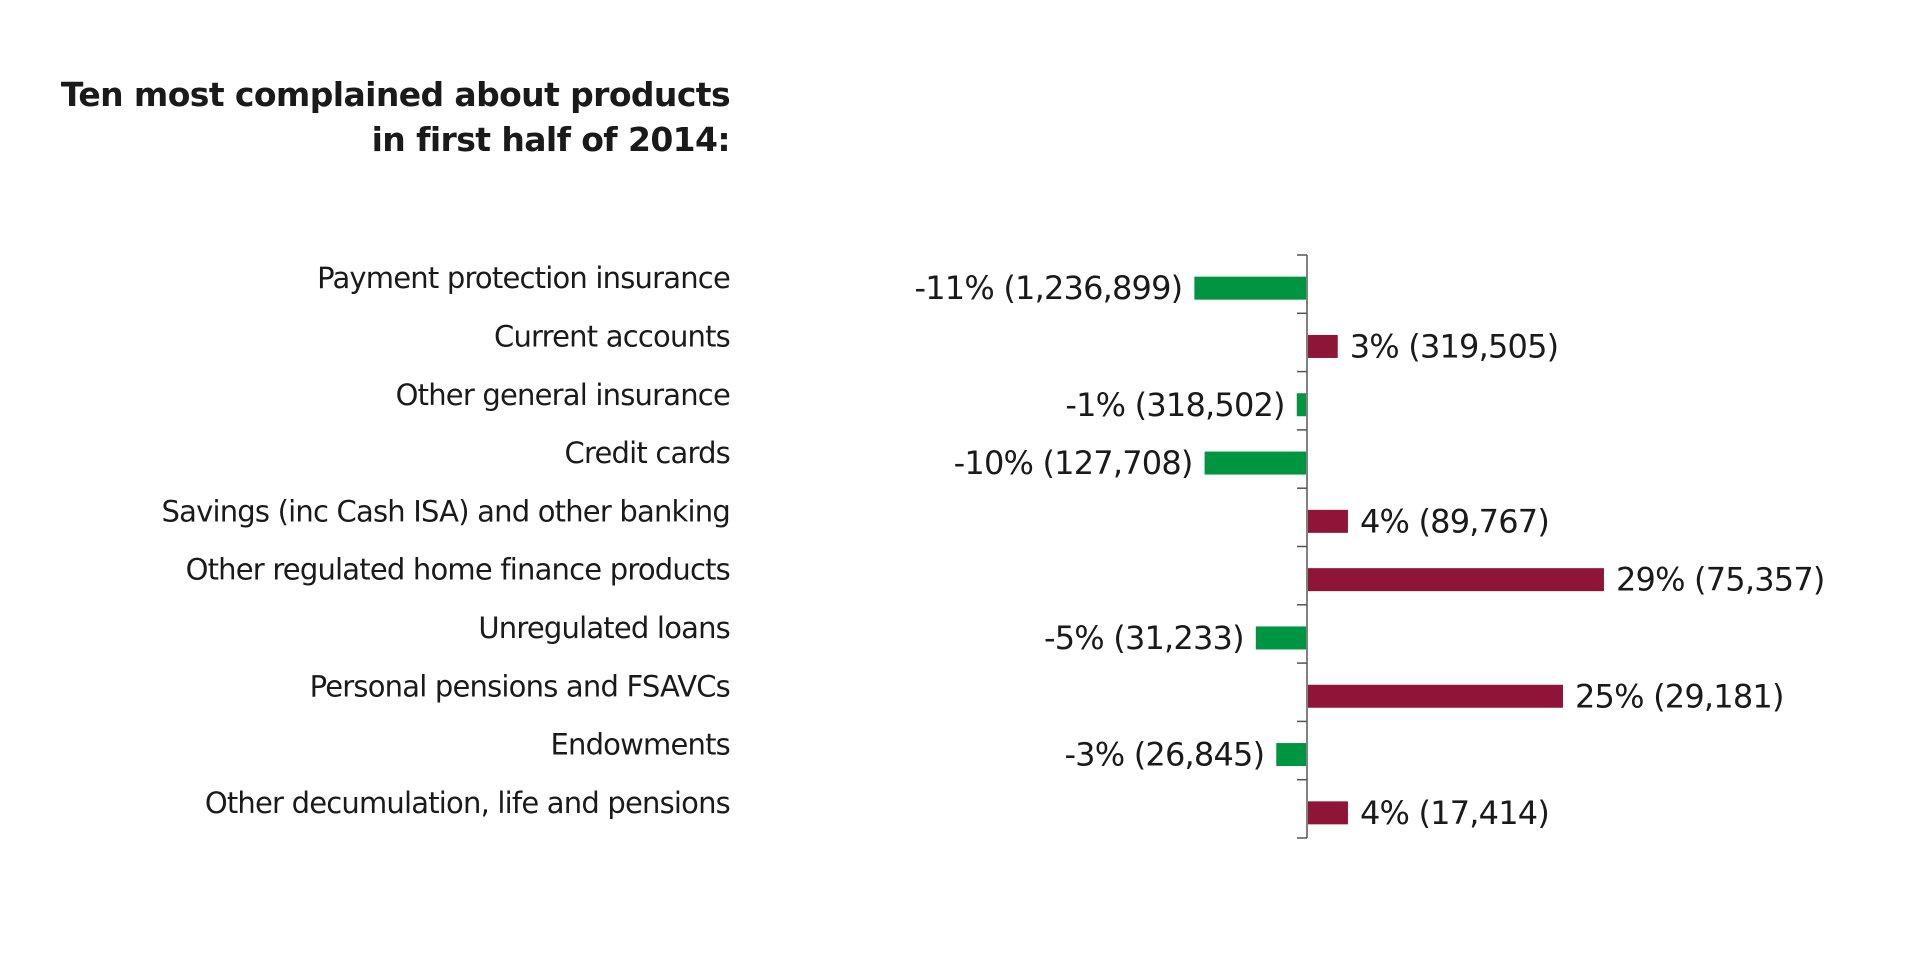 The width and height of the screenshot is (1917, 958). Describe the element at coordinates (523, 278) in the screenshot. I see `category-label: Payment protection insurance` at that location.